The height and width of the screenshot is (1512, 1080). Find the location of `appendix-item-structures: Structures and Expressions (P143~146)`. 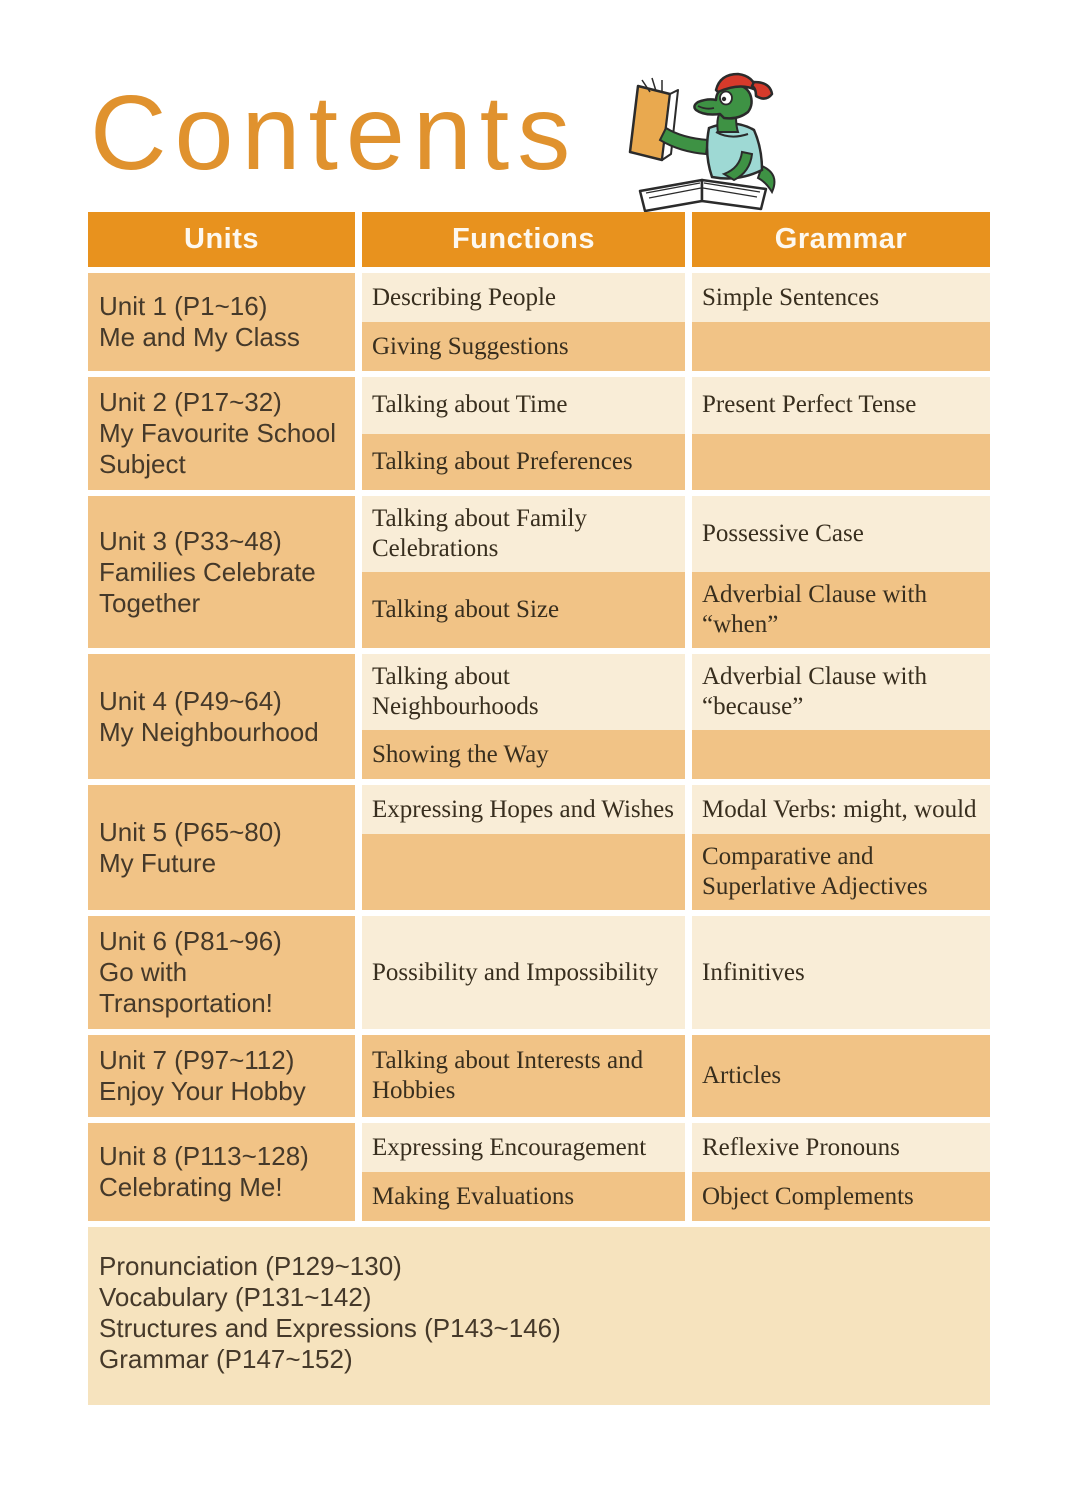

appendix-item-structures: Structures and Expressions (P143~146) is located at coordinates (330, 1328).